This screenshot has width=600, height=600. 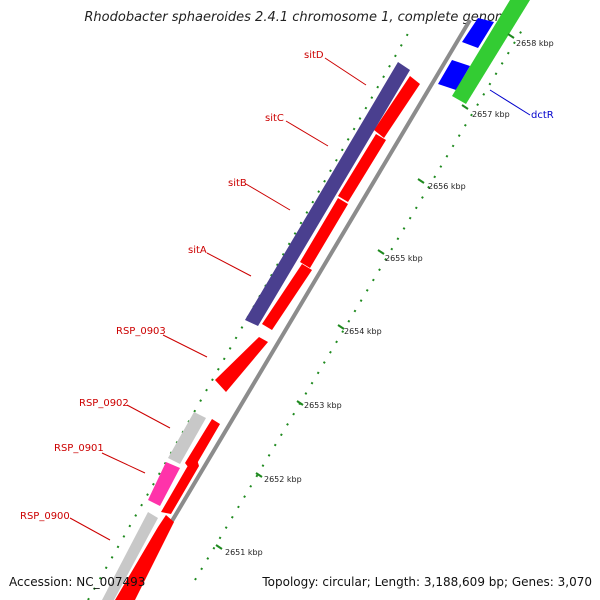 What do you see at coordinates (535, 43) in the screenshot?
I see `kbp-label-2658: 2658 kbp` at bounding box center [535, 43].